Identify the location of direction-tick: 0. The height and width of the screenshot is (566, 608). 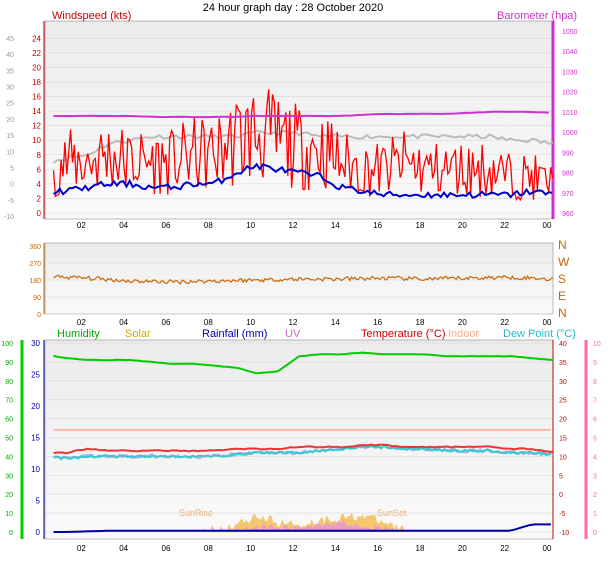
(39, 315).